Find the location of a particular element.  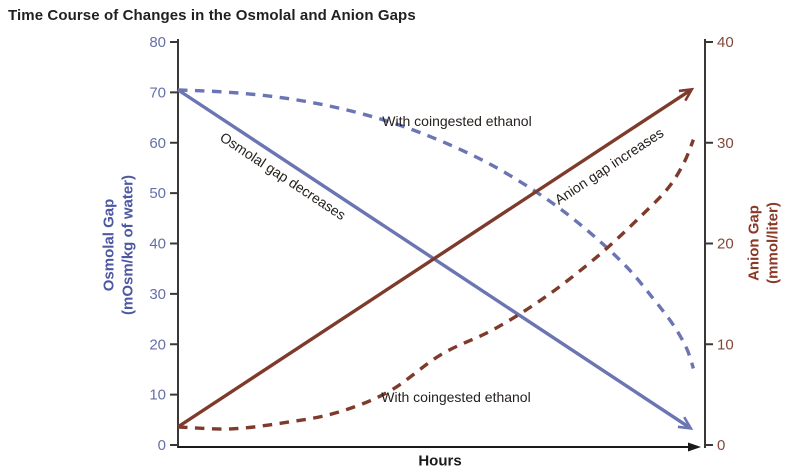

left-axis-title: Osmolal Gap (mOsm/kg of water) is located at coordinates (119, 245).